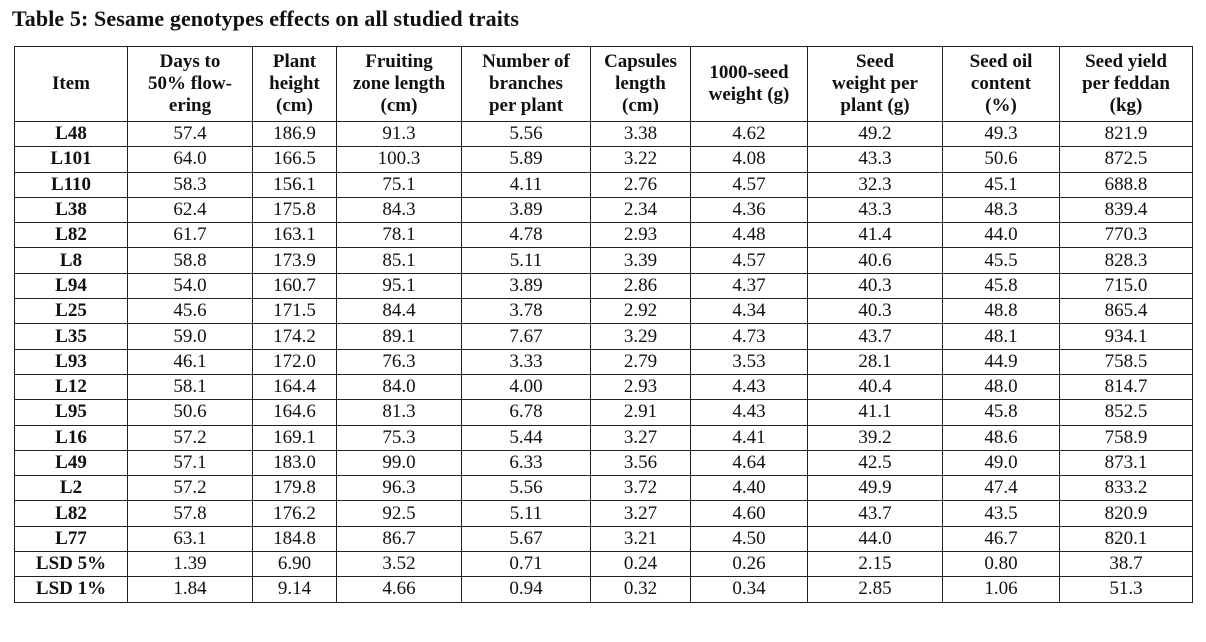 This screenshot has height=642, width=1206. I want to click on column-header: 1000-seed weight (g), so click(749, 84).